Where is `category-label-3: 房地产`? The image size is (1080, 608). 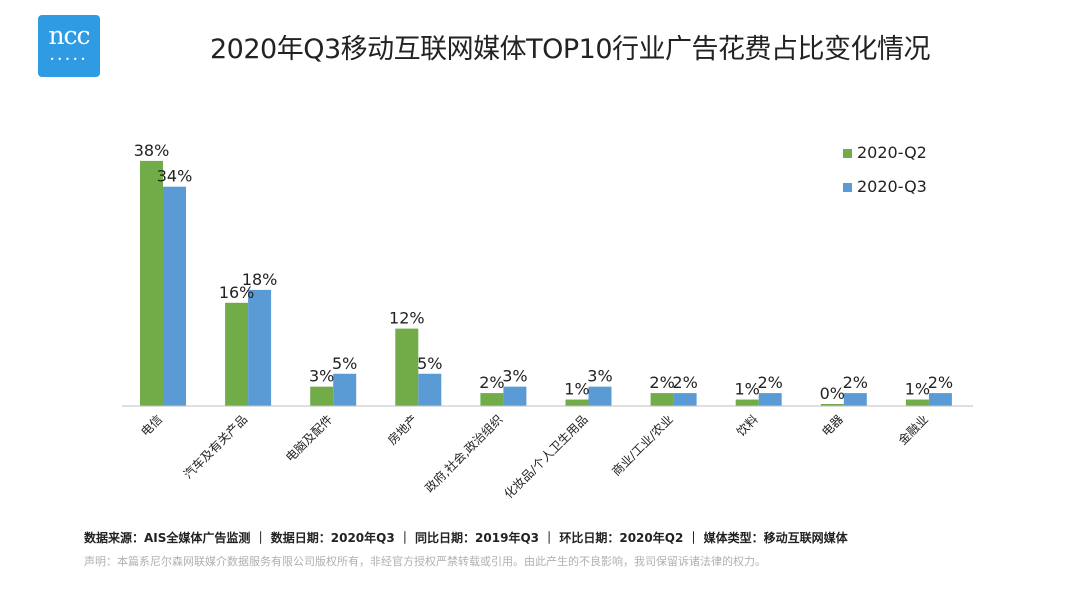
category-label-3: 房地产 is located at coordinates (402, 430).